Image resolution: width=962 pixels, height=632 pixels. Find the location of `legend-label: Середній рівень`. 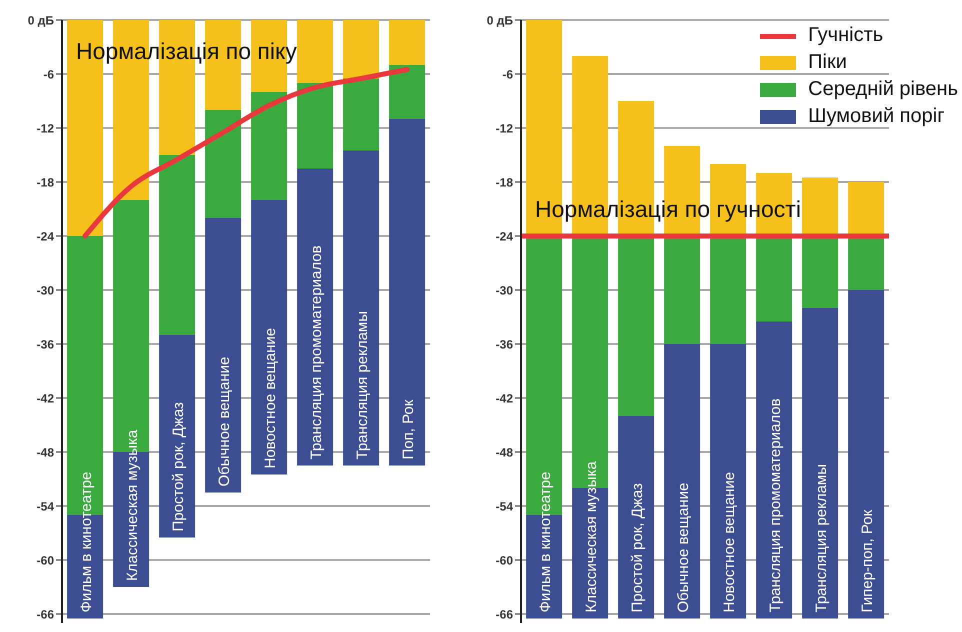

legend-label: Середній рівень is located at coordinates (883, 89).